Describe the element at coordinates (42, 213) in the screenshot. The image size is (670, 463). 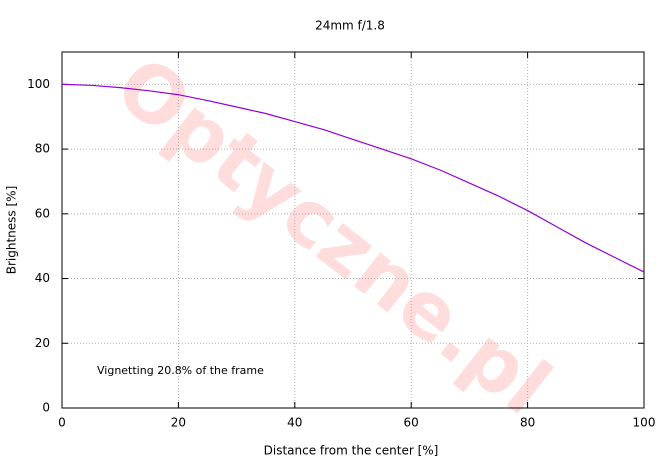
I see `y-tick-label: 60` at that location.